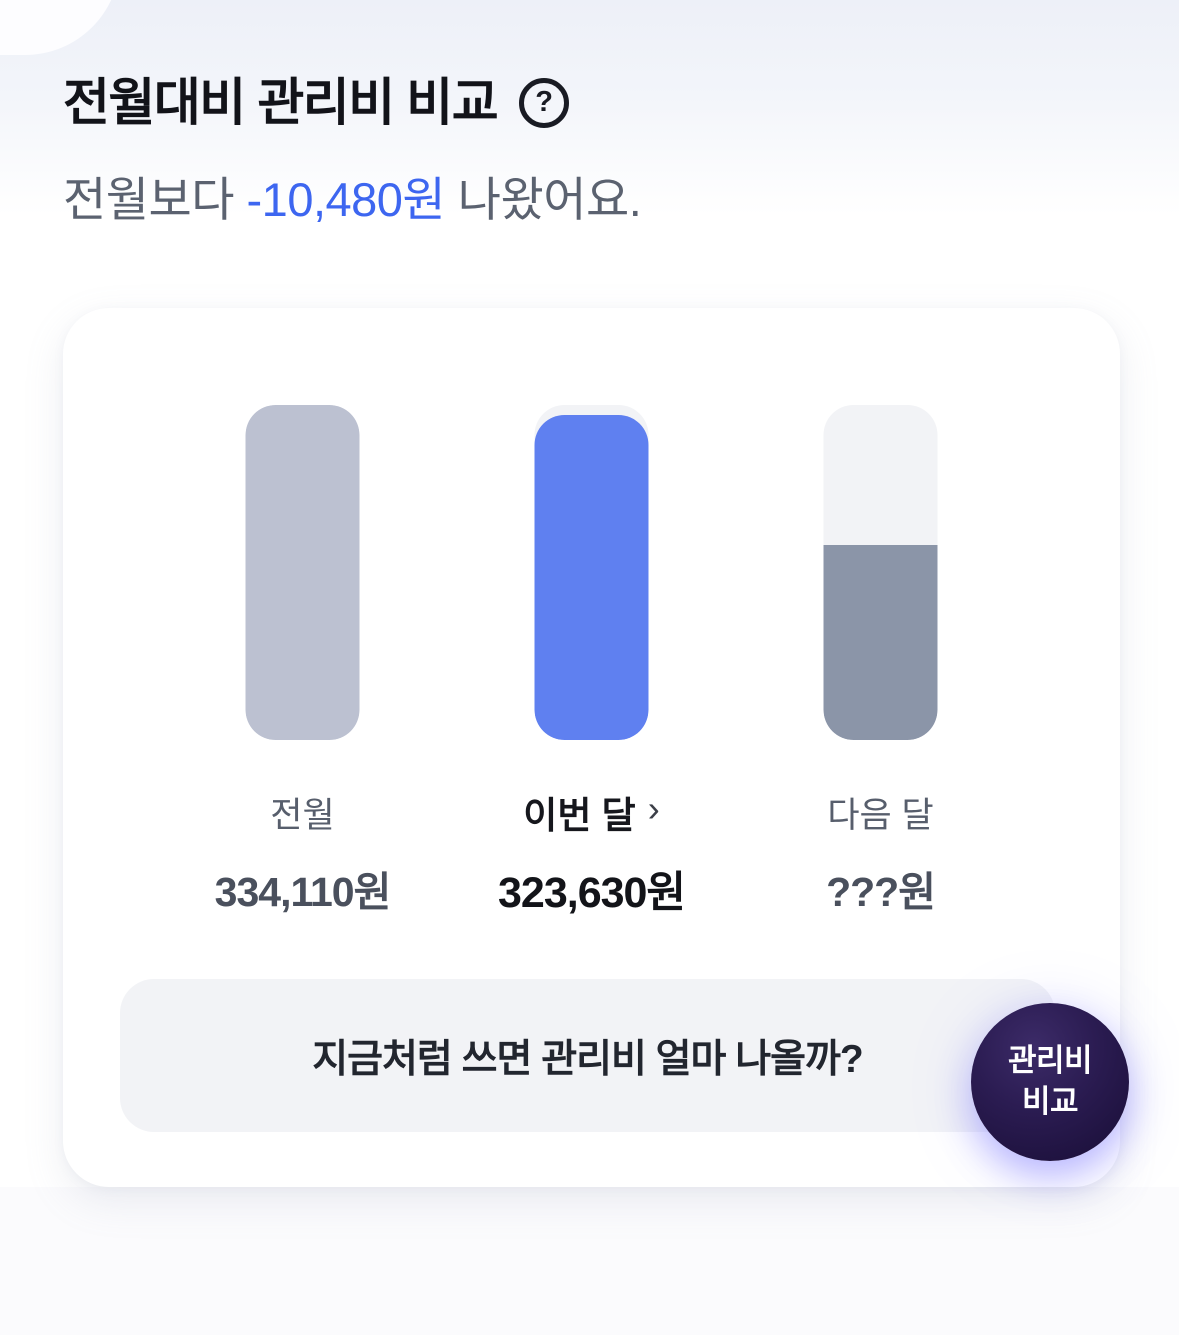 The width and height of the screenshot is (1179, 1335). I want to click on bar-fill-prev-month, so click(302, 572).